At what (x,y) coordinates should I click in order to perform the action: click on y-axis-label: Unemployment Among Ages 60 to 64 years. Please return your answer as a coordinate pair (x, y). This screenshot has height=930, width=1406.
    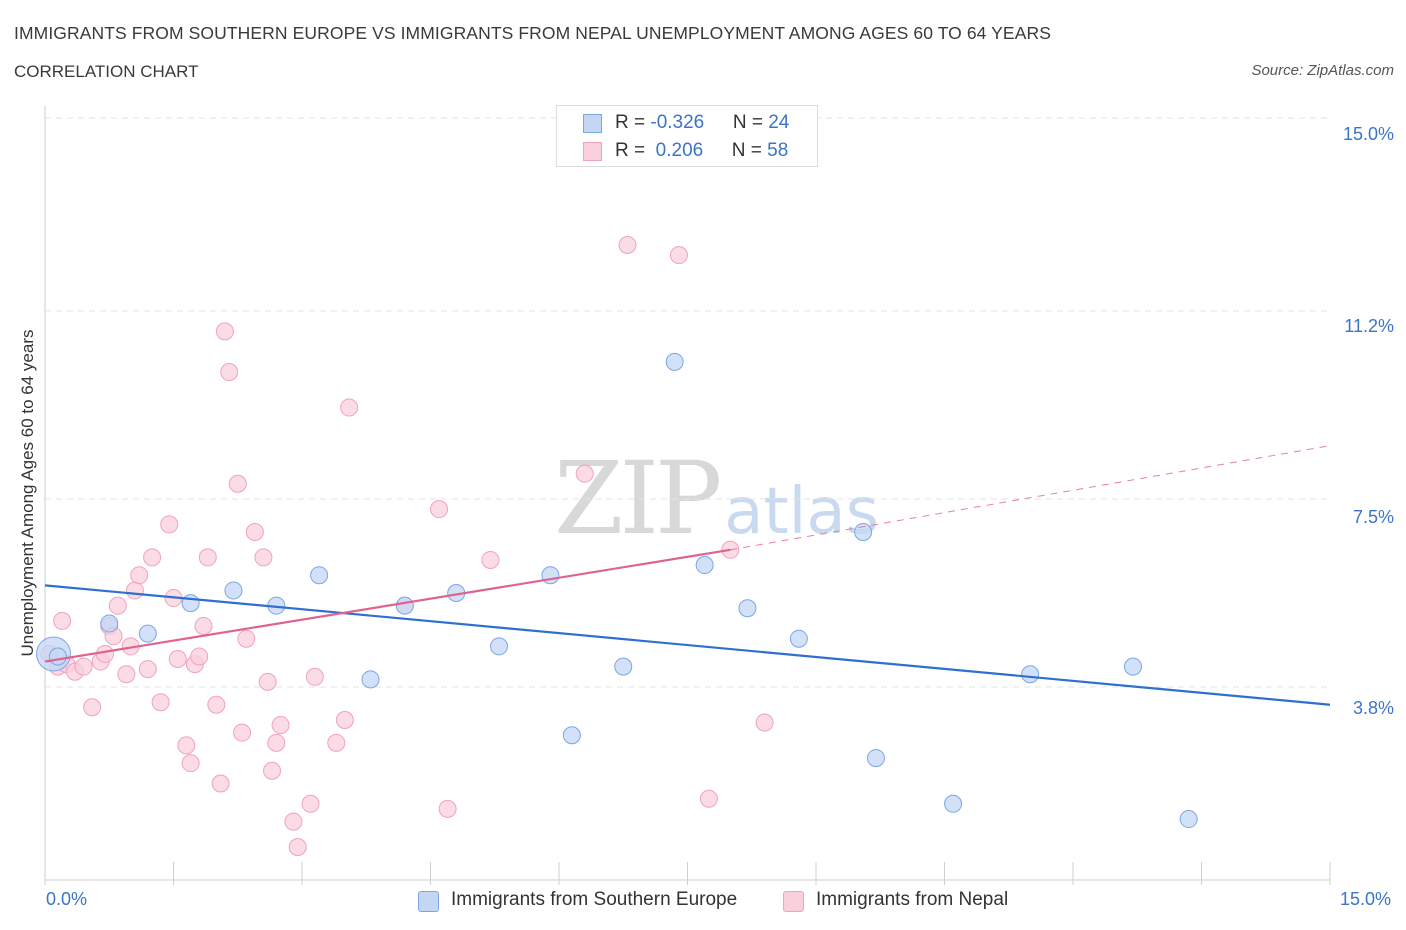
    Looking at the image, I should click on (27, 493).